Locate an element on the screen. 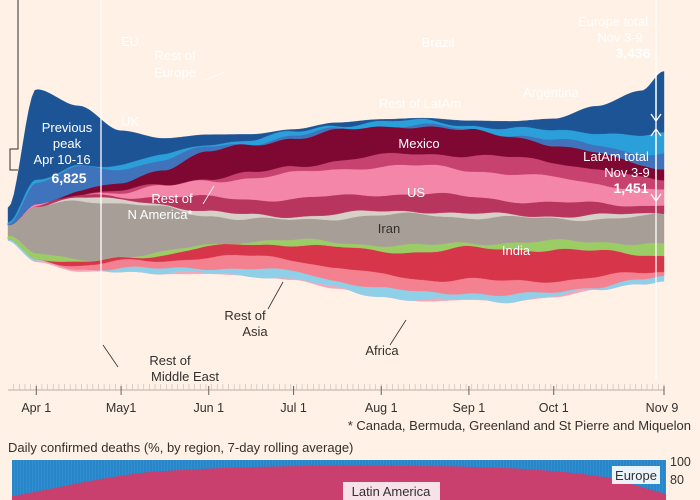 This screenshot has width=700, height=500. series-label-brazil: Brazil is located at coordinates (438, 42).